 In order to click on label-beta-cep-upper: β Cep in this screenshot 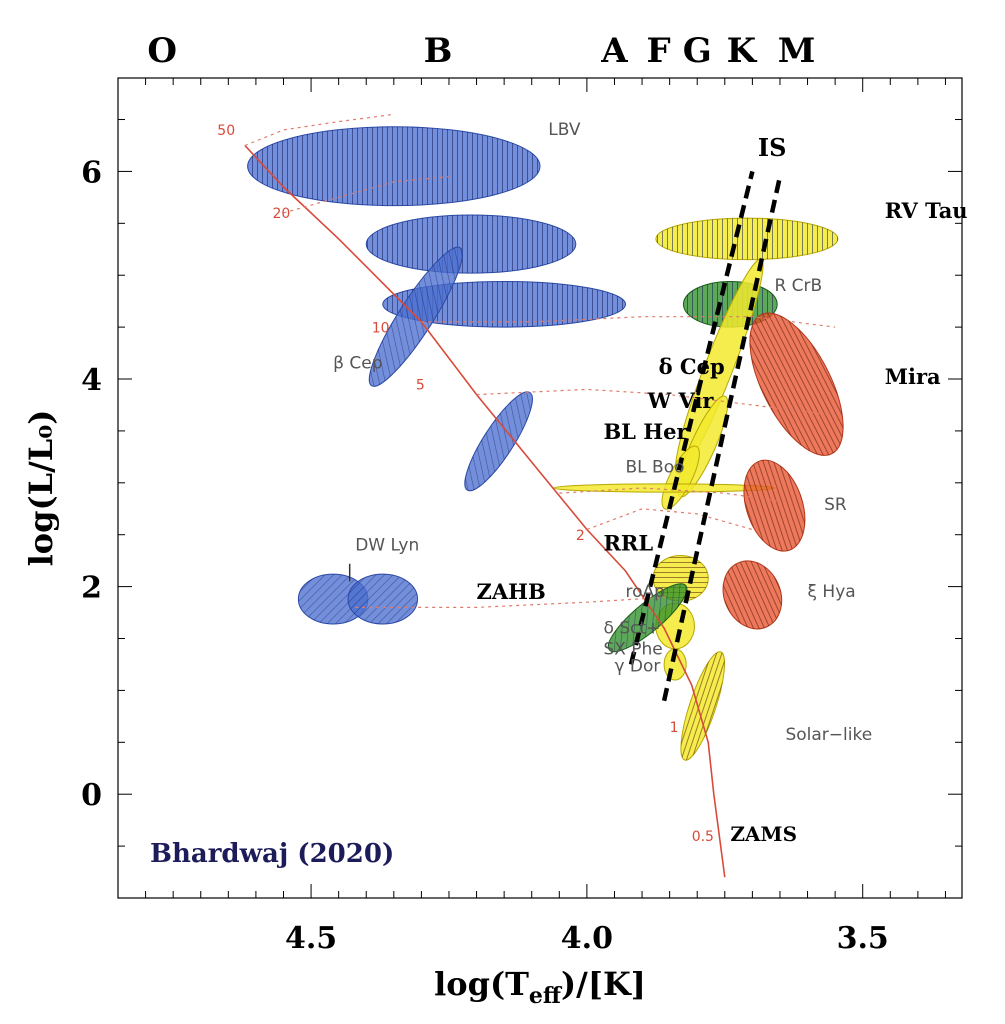, I will do `click(357, 364)`.